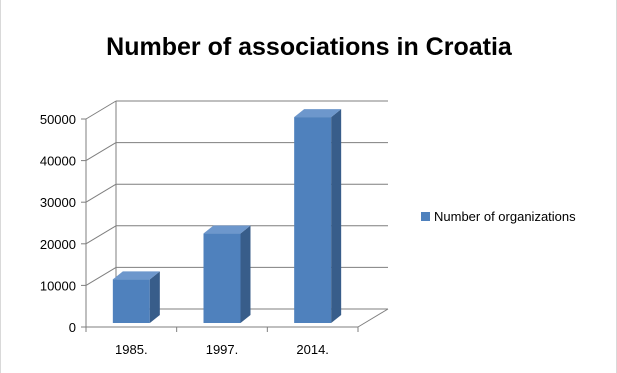  Describe the element at coordinates (222, 349) in the screenshot. I see `x-tick-label: 1997.` at that location.